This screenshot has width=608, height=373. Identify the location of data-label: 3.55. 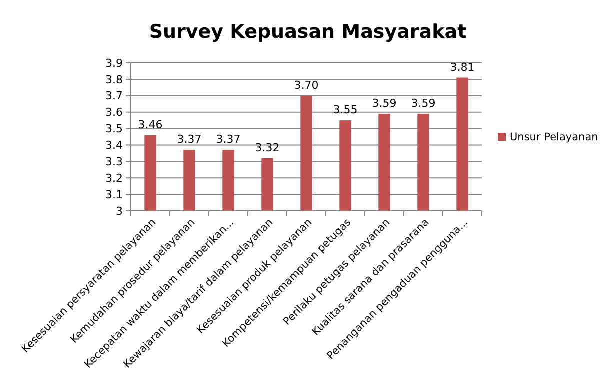
(345, 110).